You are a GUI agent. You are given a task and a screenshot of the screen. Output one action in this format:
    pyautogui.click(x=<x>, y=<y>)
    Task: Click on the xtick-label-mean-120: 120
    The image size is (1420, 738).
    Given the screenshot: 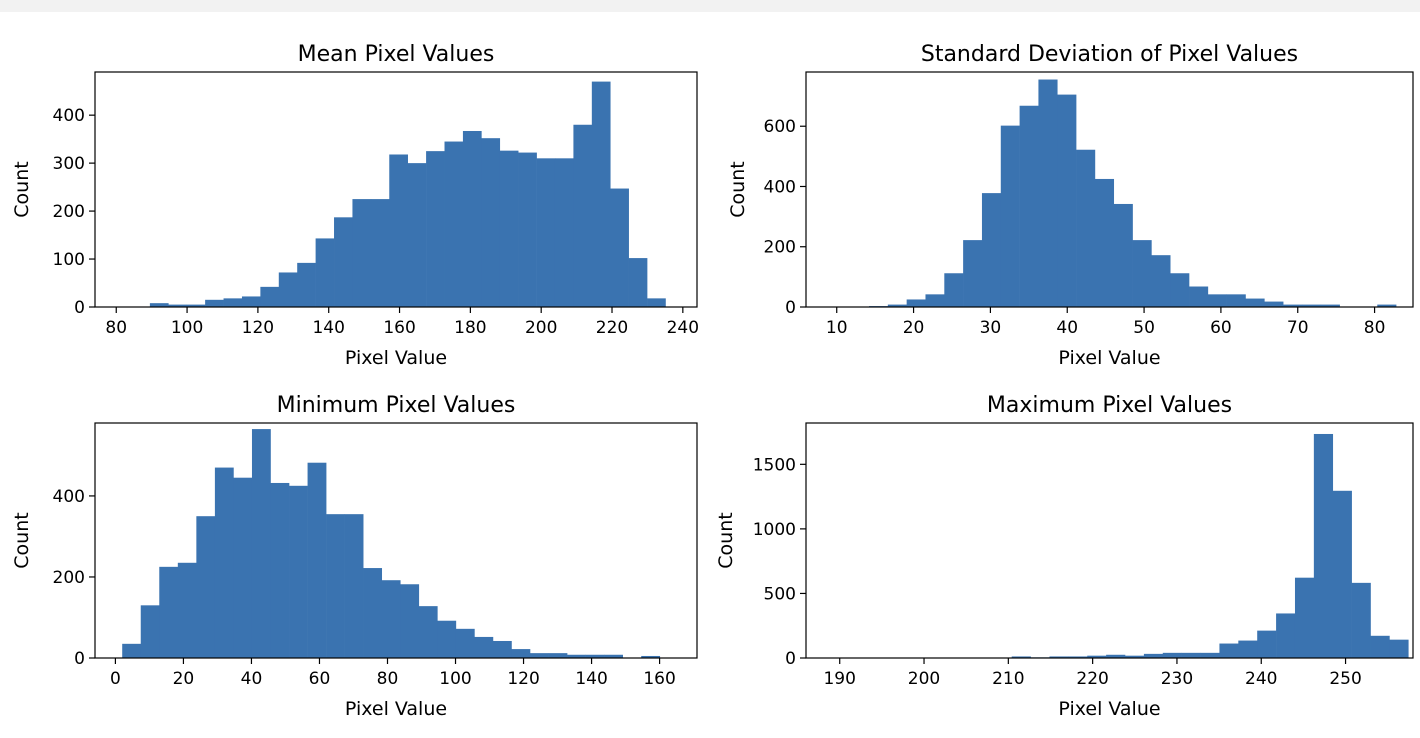 What is the action you would take?
    pyautogui.click(x=258, y=328)
    